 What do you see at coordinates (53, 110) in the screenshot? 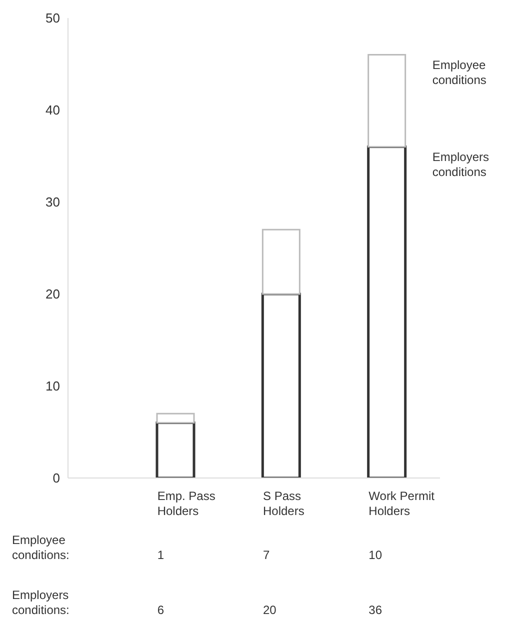
I see `y-tick-label: 40` at bounding box center [53, 110].